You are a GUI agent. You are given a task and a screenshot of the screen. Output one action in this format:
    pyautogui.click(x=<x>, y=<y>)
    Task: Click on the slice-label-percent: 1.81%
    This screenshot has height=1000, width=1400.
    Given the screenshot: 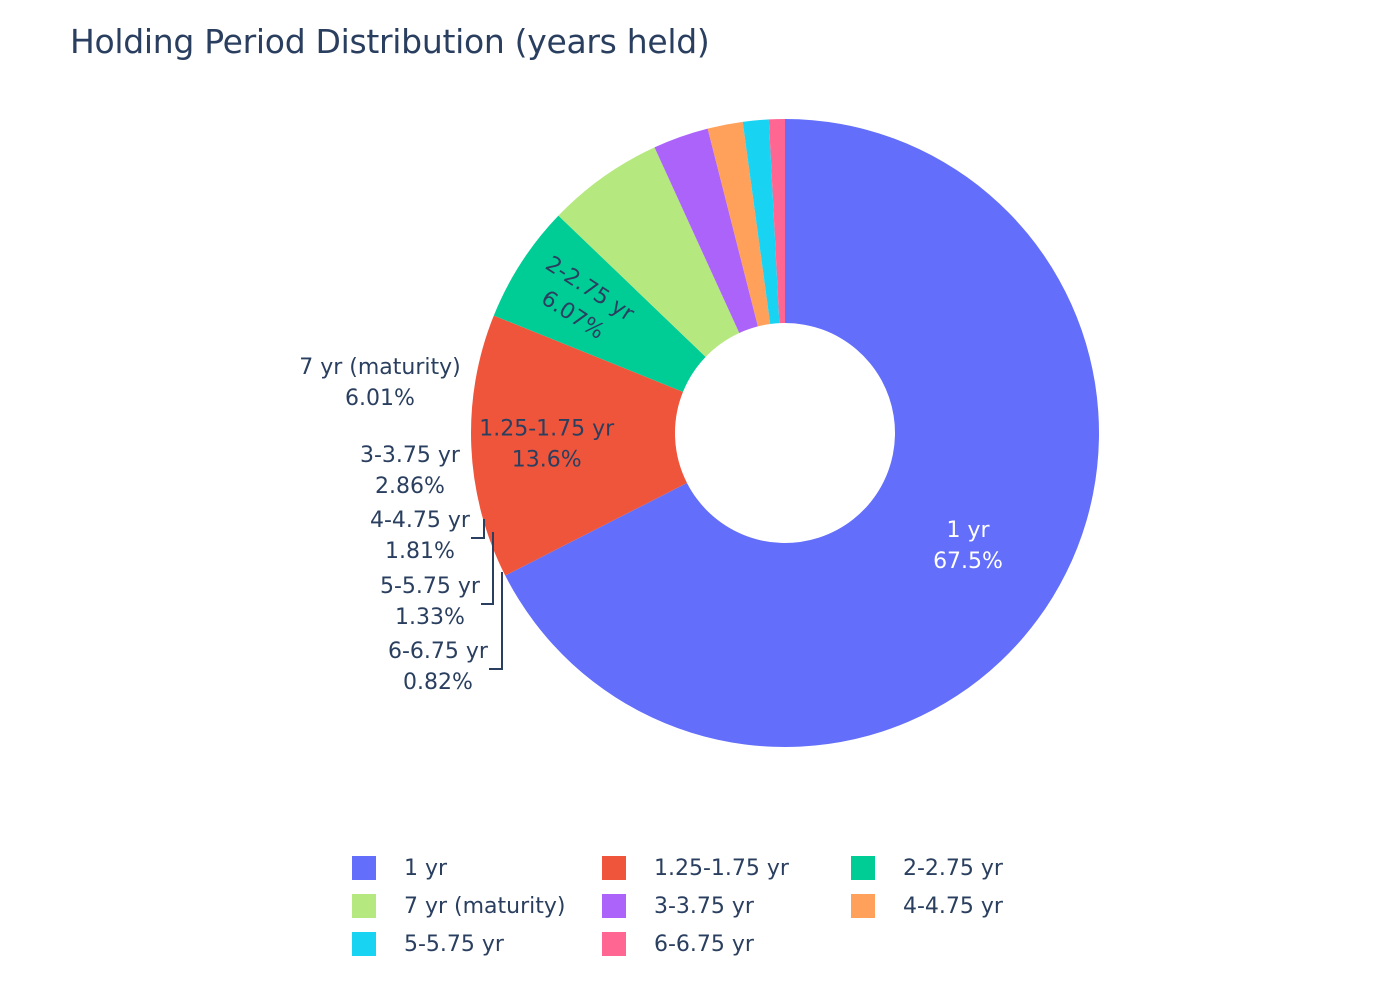 What is the action you would take?
    pyautogui.click(x=420, y=551)
    